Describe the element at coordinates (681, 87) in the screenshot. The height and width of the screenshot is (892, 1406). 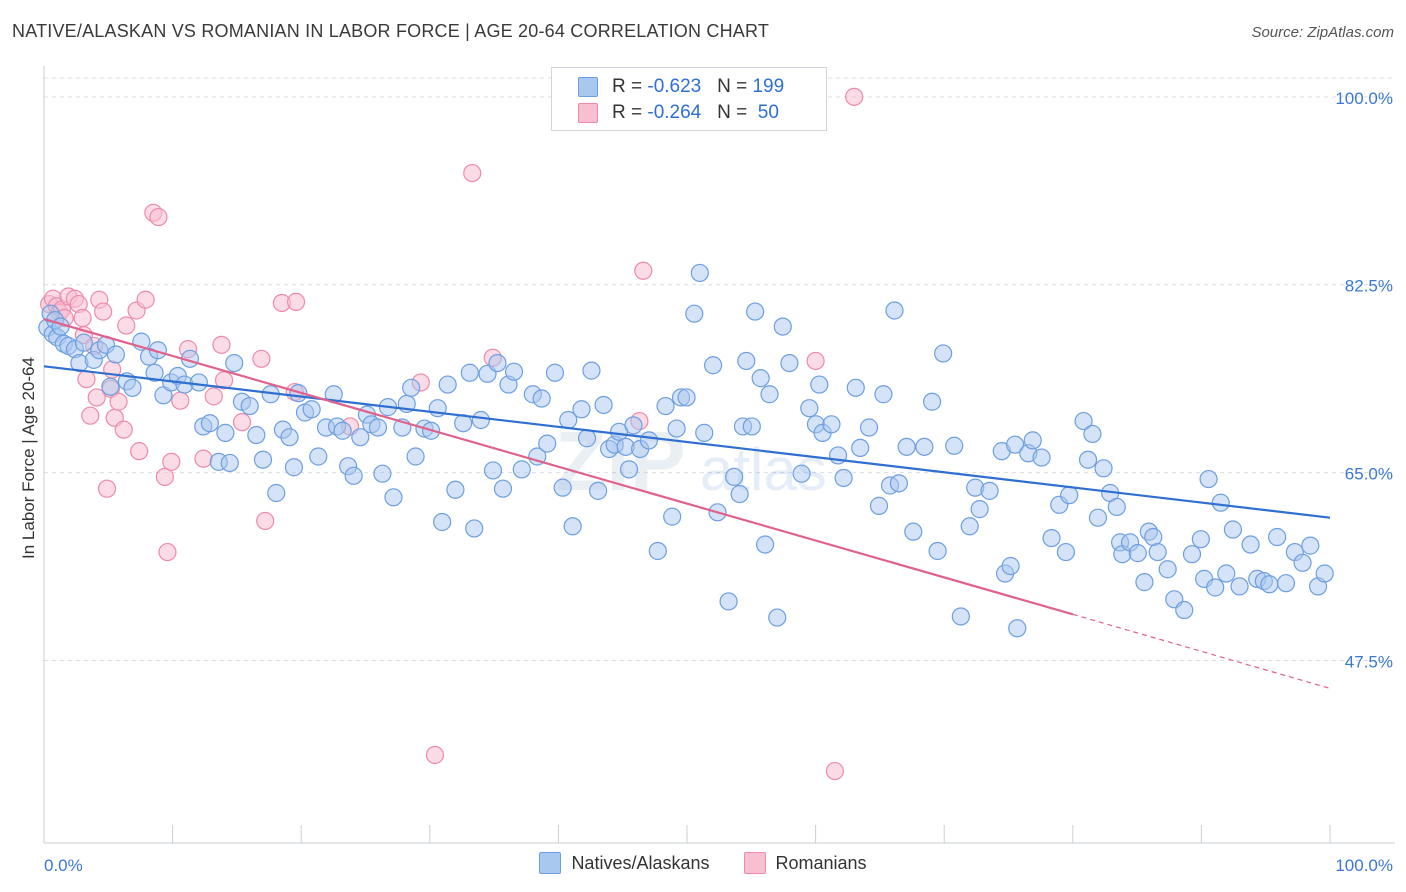
I see `legend-row-natives: R = -0.623 N = 199` at that location.